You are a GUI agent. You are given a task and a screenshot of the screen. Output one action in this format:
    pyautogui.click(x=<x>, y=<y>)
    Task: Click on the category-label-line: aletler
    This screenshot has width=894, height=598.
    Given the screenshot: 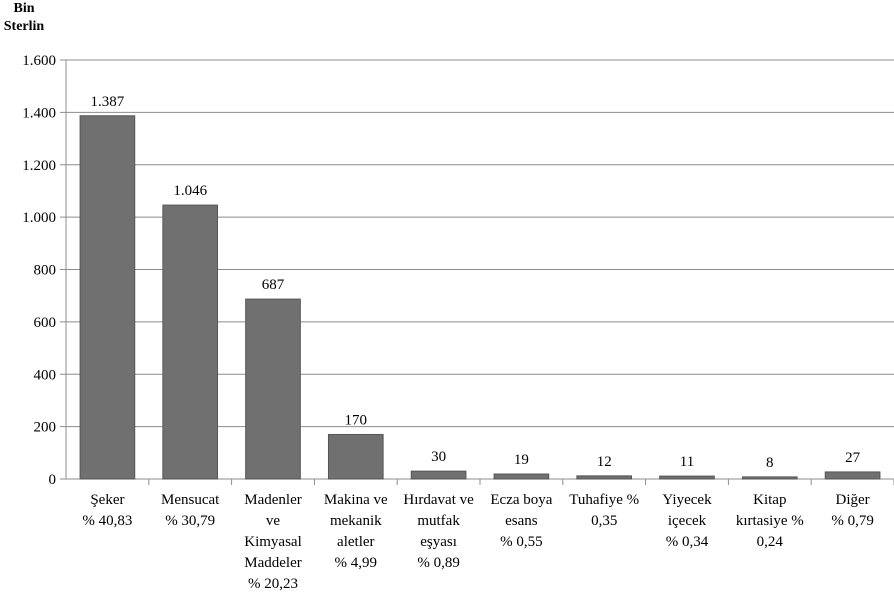 What is the action you would take?
    pyautogui.click(x=355, y=542)
    